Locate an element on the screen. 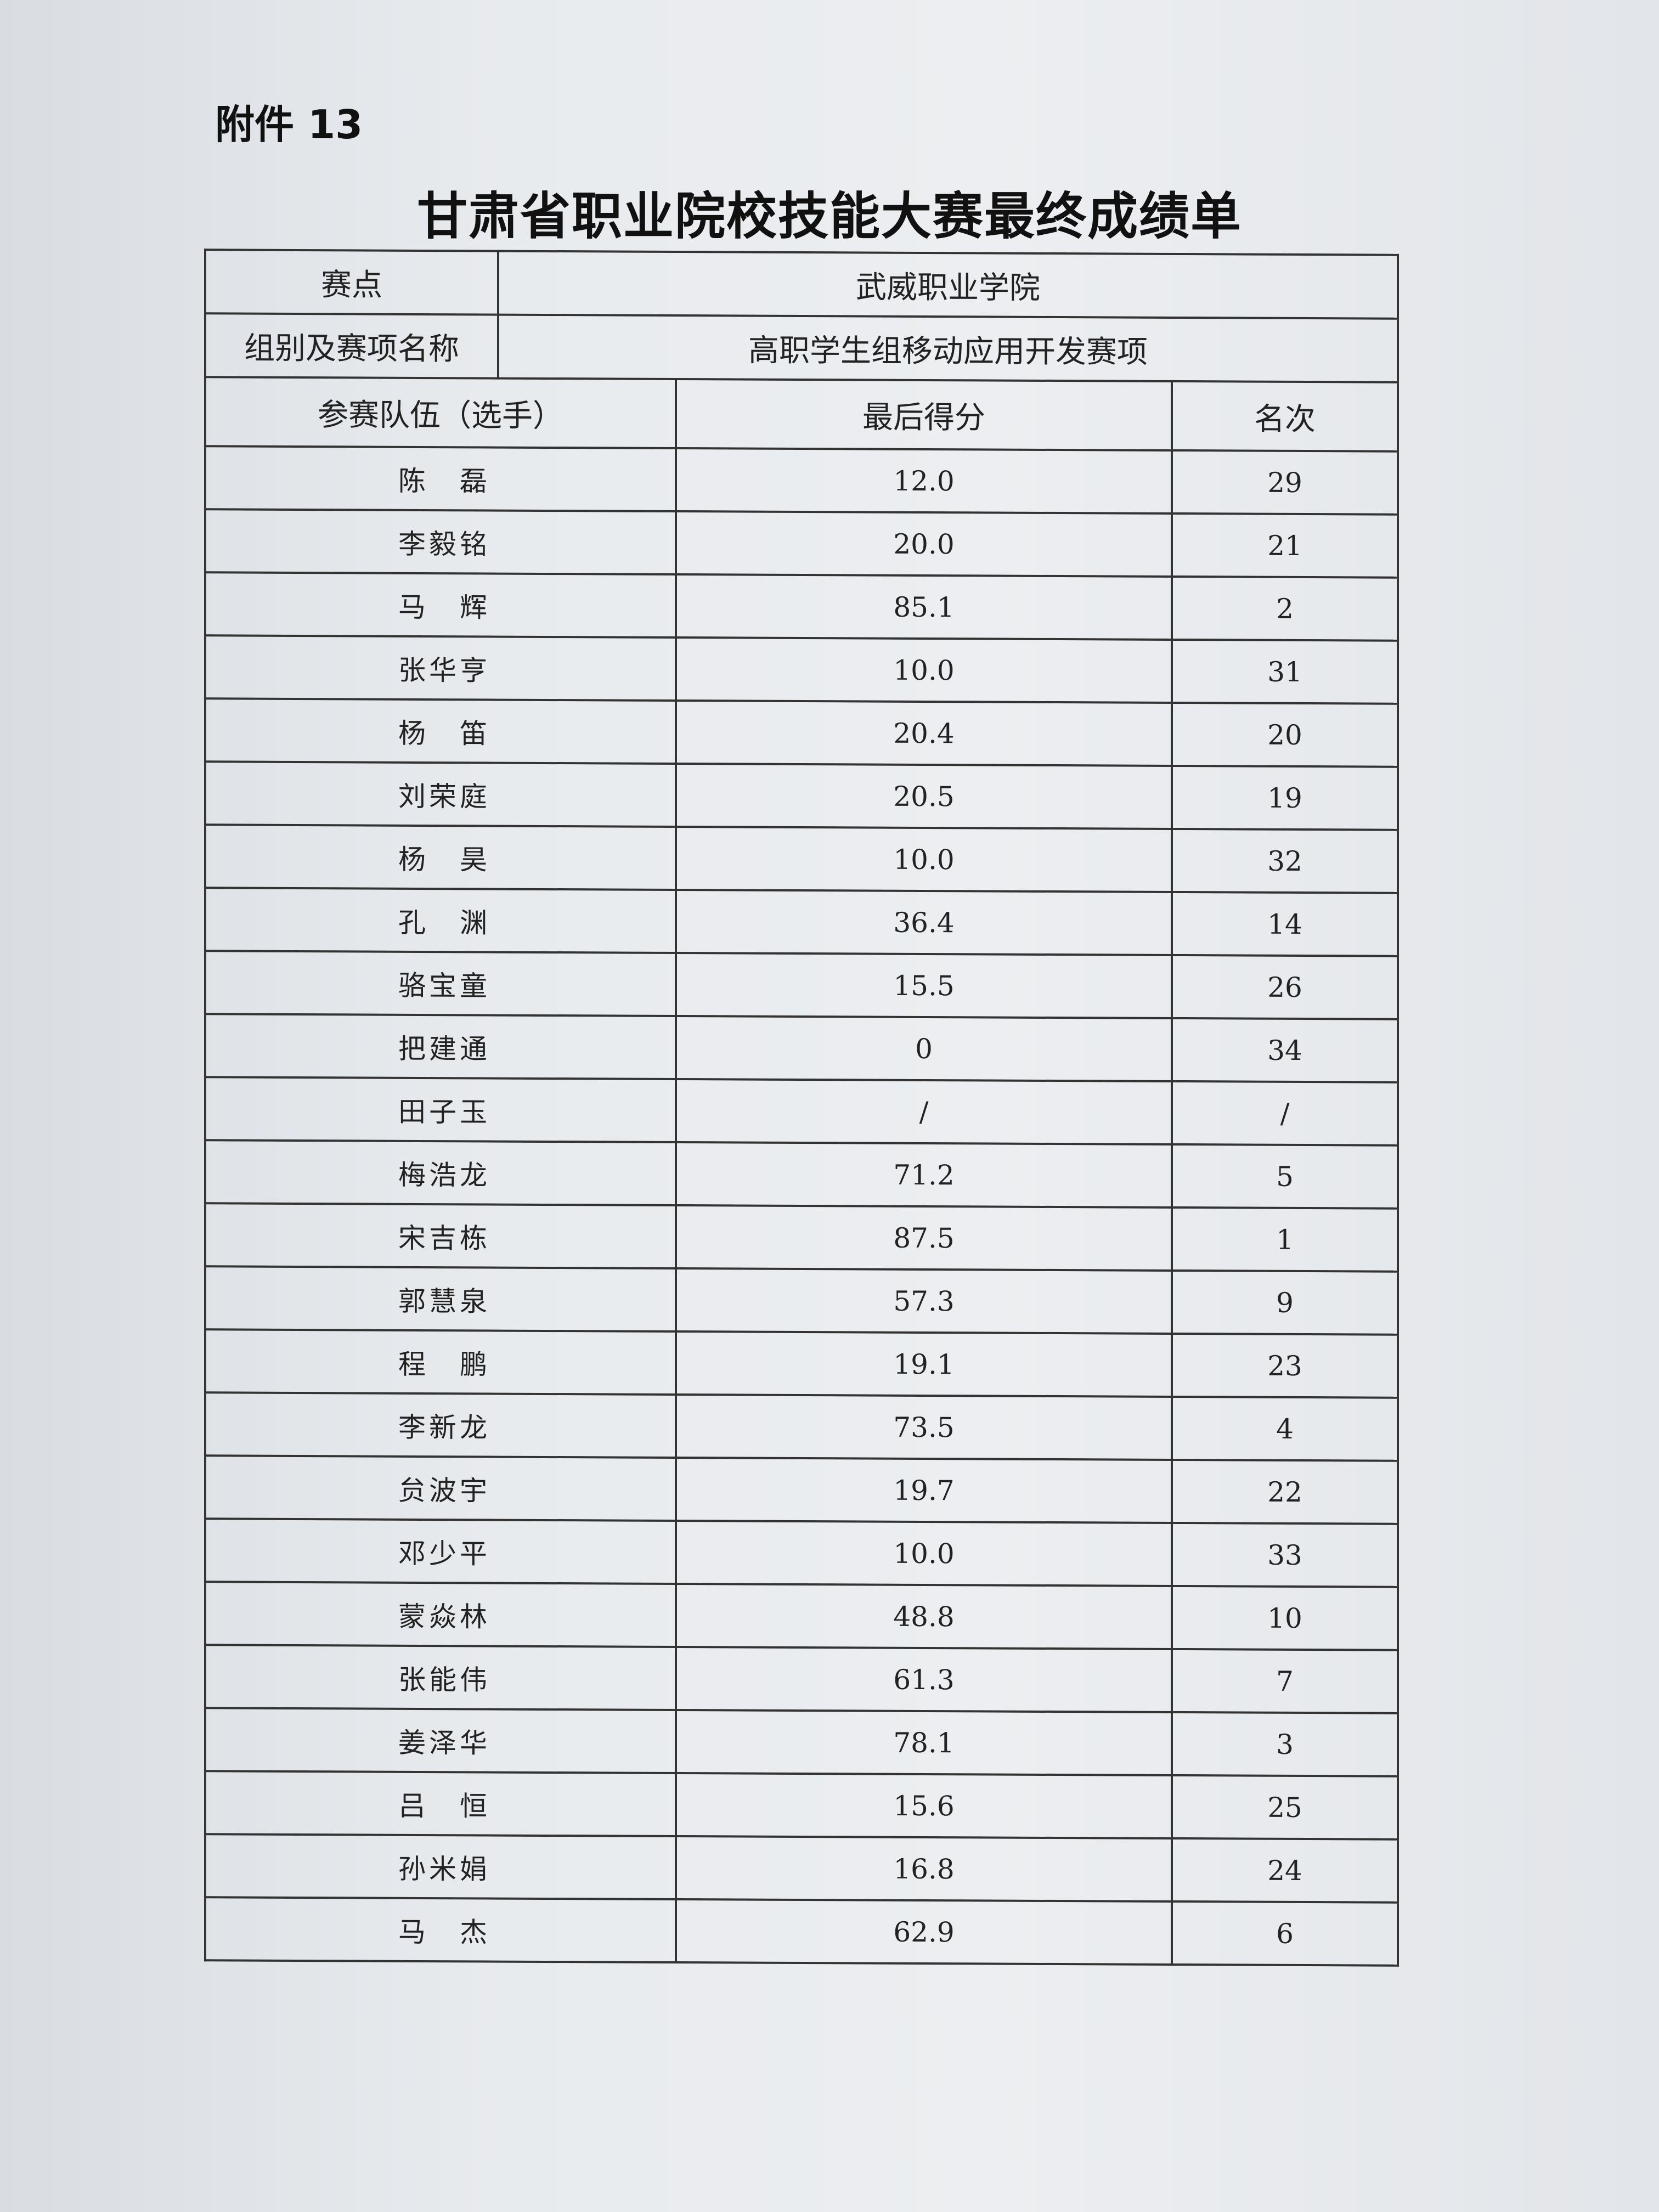 The height and width of the screenshot is (2212, 1659). table-row: 孙米娟 16.8 24 is located at coordinates (801, 1868).